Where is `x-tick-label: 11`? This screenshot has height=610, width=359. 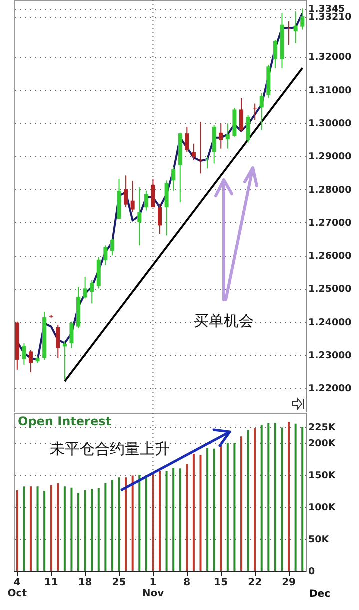 x-tick-label: 11 is located at coordinates (51, 583).